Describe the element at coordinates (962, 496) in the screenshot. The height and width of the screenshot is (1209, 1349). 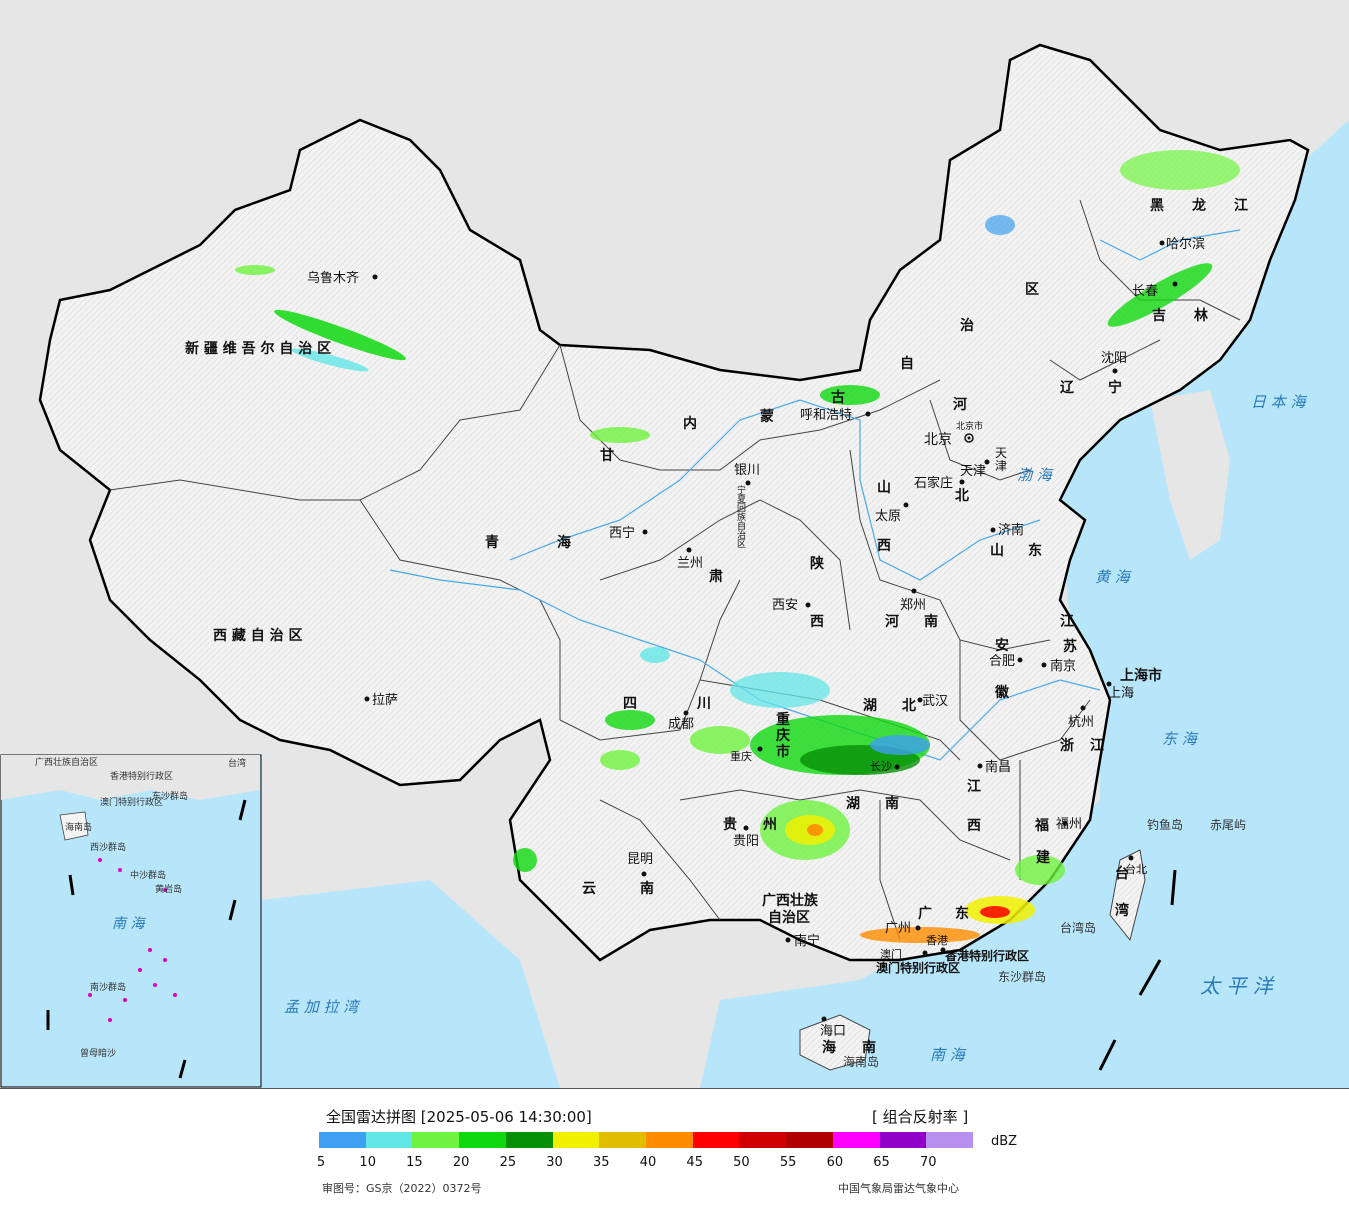
I see `province-label: 北` at that location.